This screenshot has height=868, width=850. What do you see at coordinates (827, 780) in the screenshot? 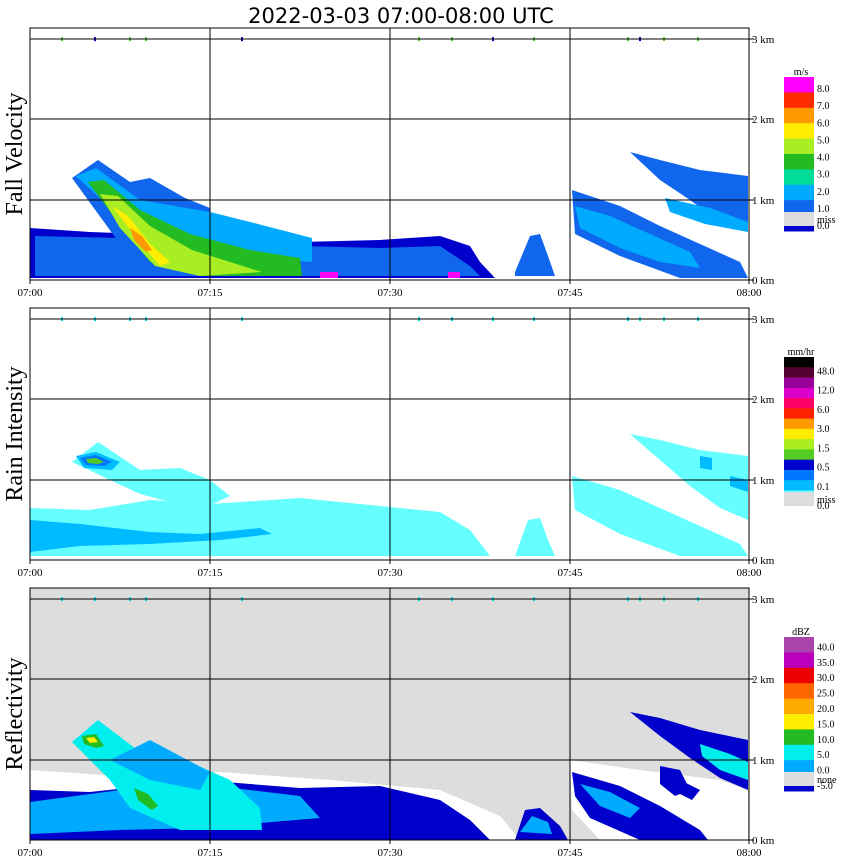
I see `legend-missing-label: none` at bounding box center [827, 780].